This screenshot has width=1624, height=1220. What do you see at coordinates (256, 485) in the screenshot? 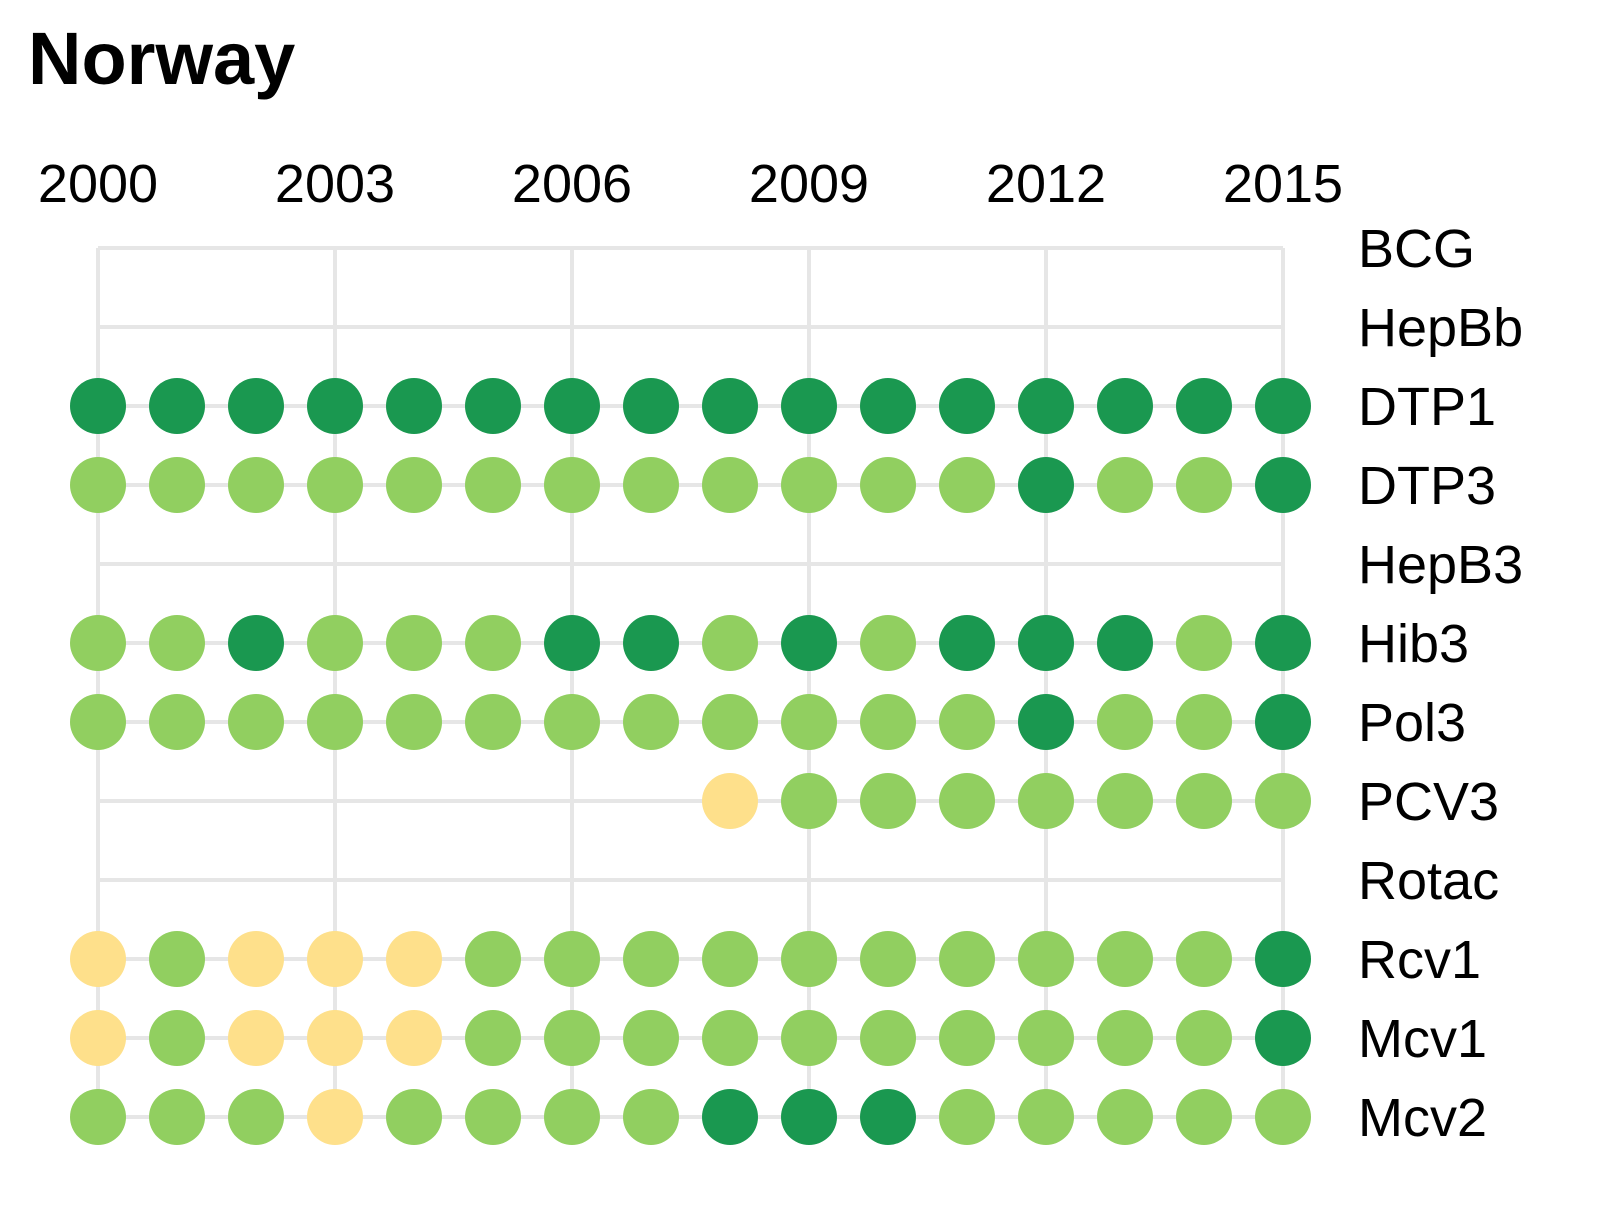
I see `dot-dtp3-2002` at bounding box center [256, 485].